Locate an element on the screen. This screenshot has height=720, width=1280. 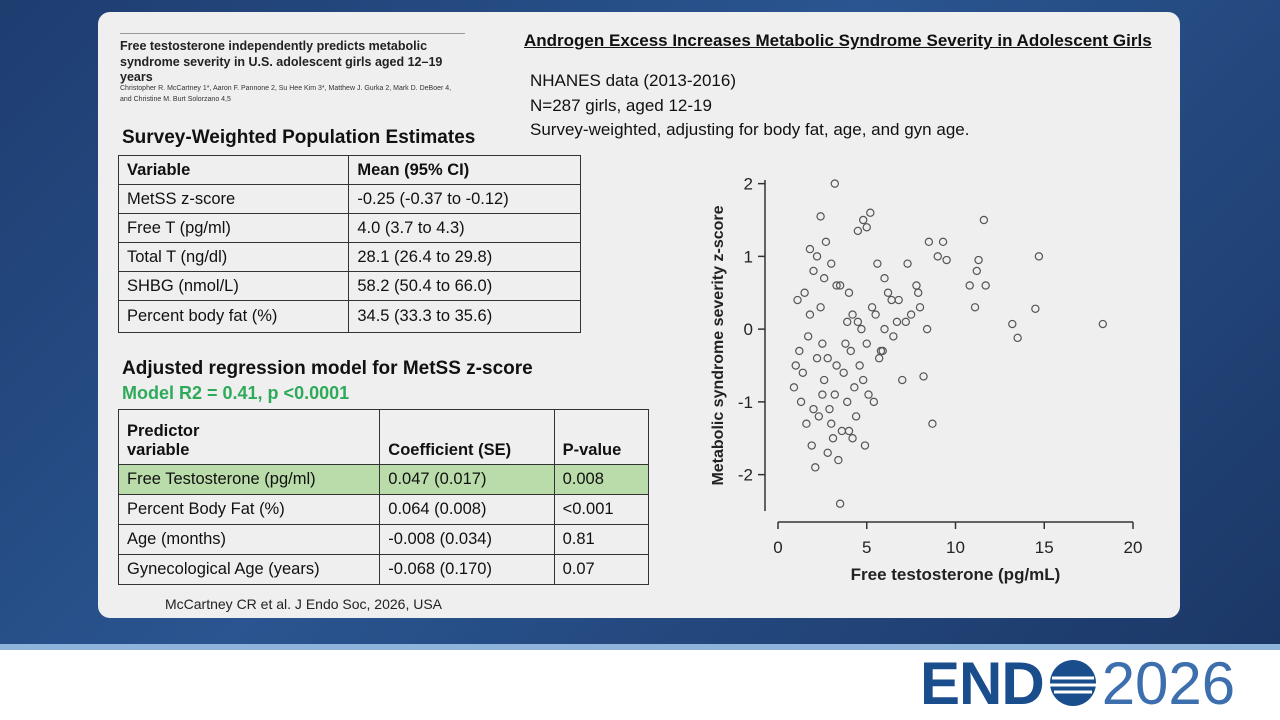
header-cell: Predictor variable is located at coordinates (249, 437).